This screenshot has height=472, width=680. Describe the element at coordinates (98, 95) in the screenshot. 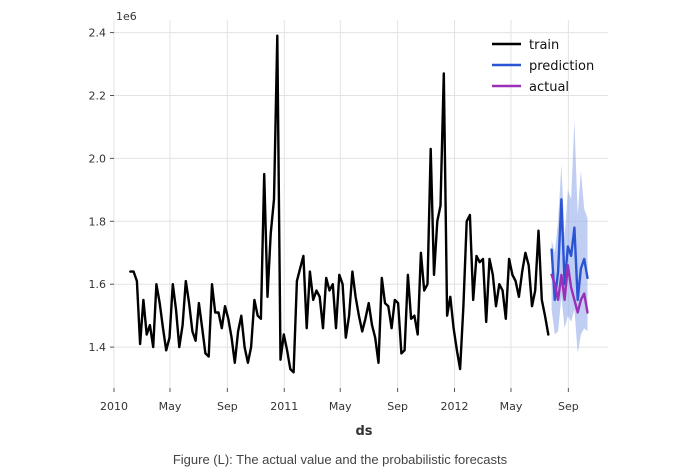

I see `y-tick-label: 2.2` at that location.